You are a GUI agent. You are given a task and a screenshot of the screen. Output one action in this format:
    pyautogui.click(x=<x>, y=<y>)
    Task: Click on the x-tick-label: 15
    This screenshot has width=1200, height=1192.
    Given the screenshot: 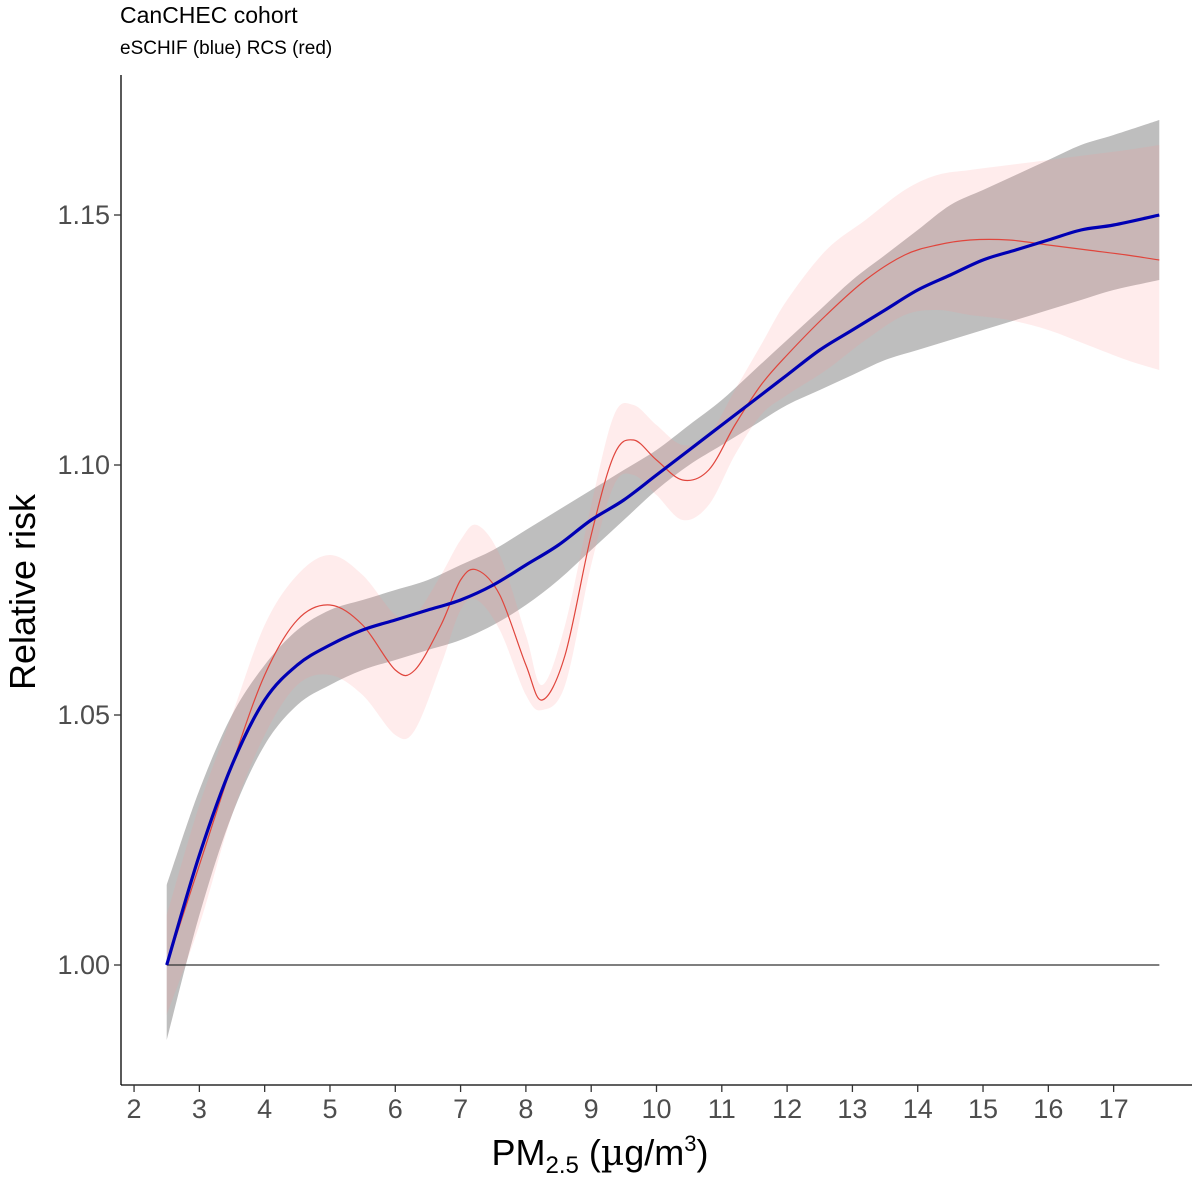 What is the action you would take?
    pyautogui.click(x=983, y=1109)
    